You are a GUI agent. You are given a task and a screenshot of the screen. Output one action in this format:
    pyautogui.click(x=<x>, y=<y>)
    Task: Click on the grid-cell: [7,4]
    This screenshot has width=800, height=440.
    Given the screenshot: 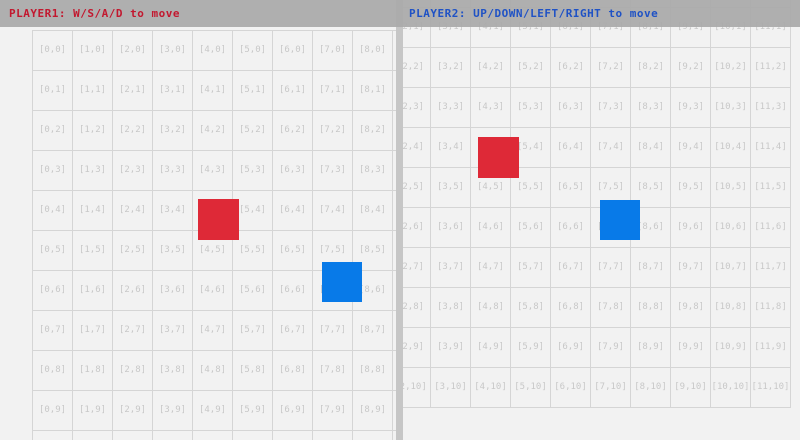 What is the action you would take?
    pyautogui.click(x=333, y=211)
    